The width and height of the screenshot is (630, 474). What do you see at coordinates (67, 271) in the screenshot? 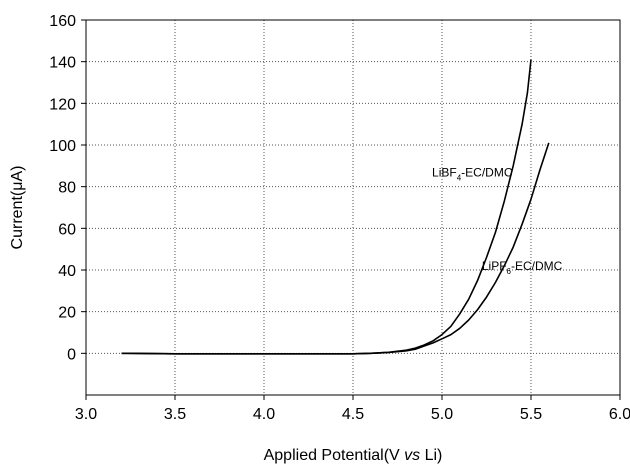
I see `y-tick-label: 40` at bounding box center [67, 271].